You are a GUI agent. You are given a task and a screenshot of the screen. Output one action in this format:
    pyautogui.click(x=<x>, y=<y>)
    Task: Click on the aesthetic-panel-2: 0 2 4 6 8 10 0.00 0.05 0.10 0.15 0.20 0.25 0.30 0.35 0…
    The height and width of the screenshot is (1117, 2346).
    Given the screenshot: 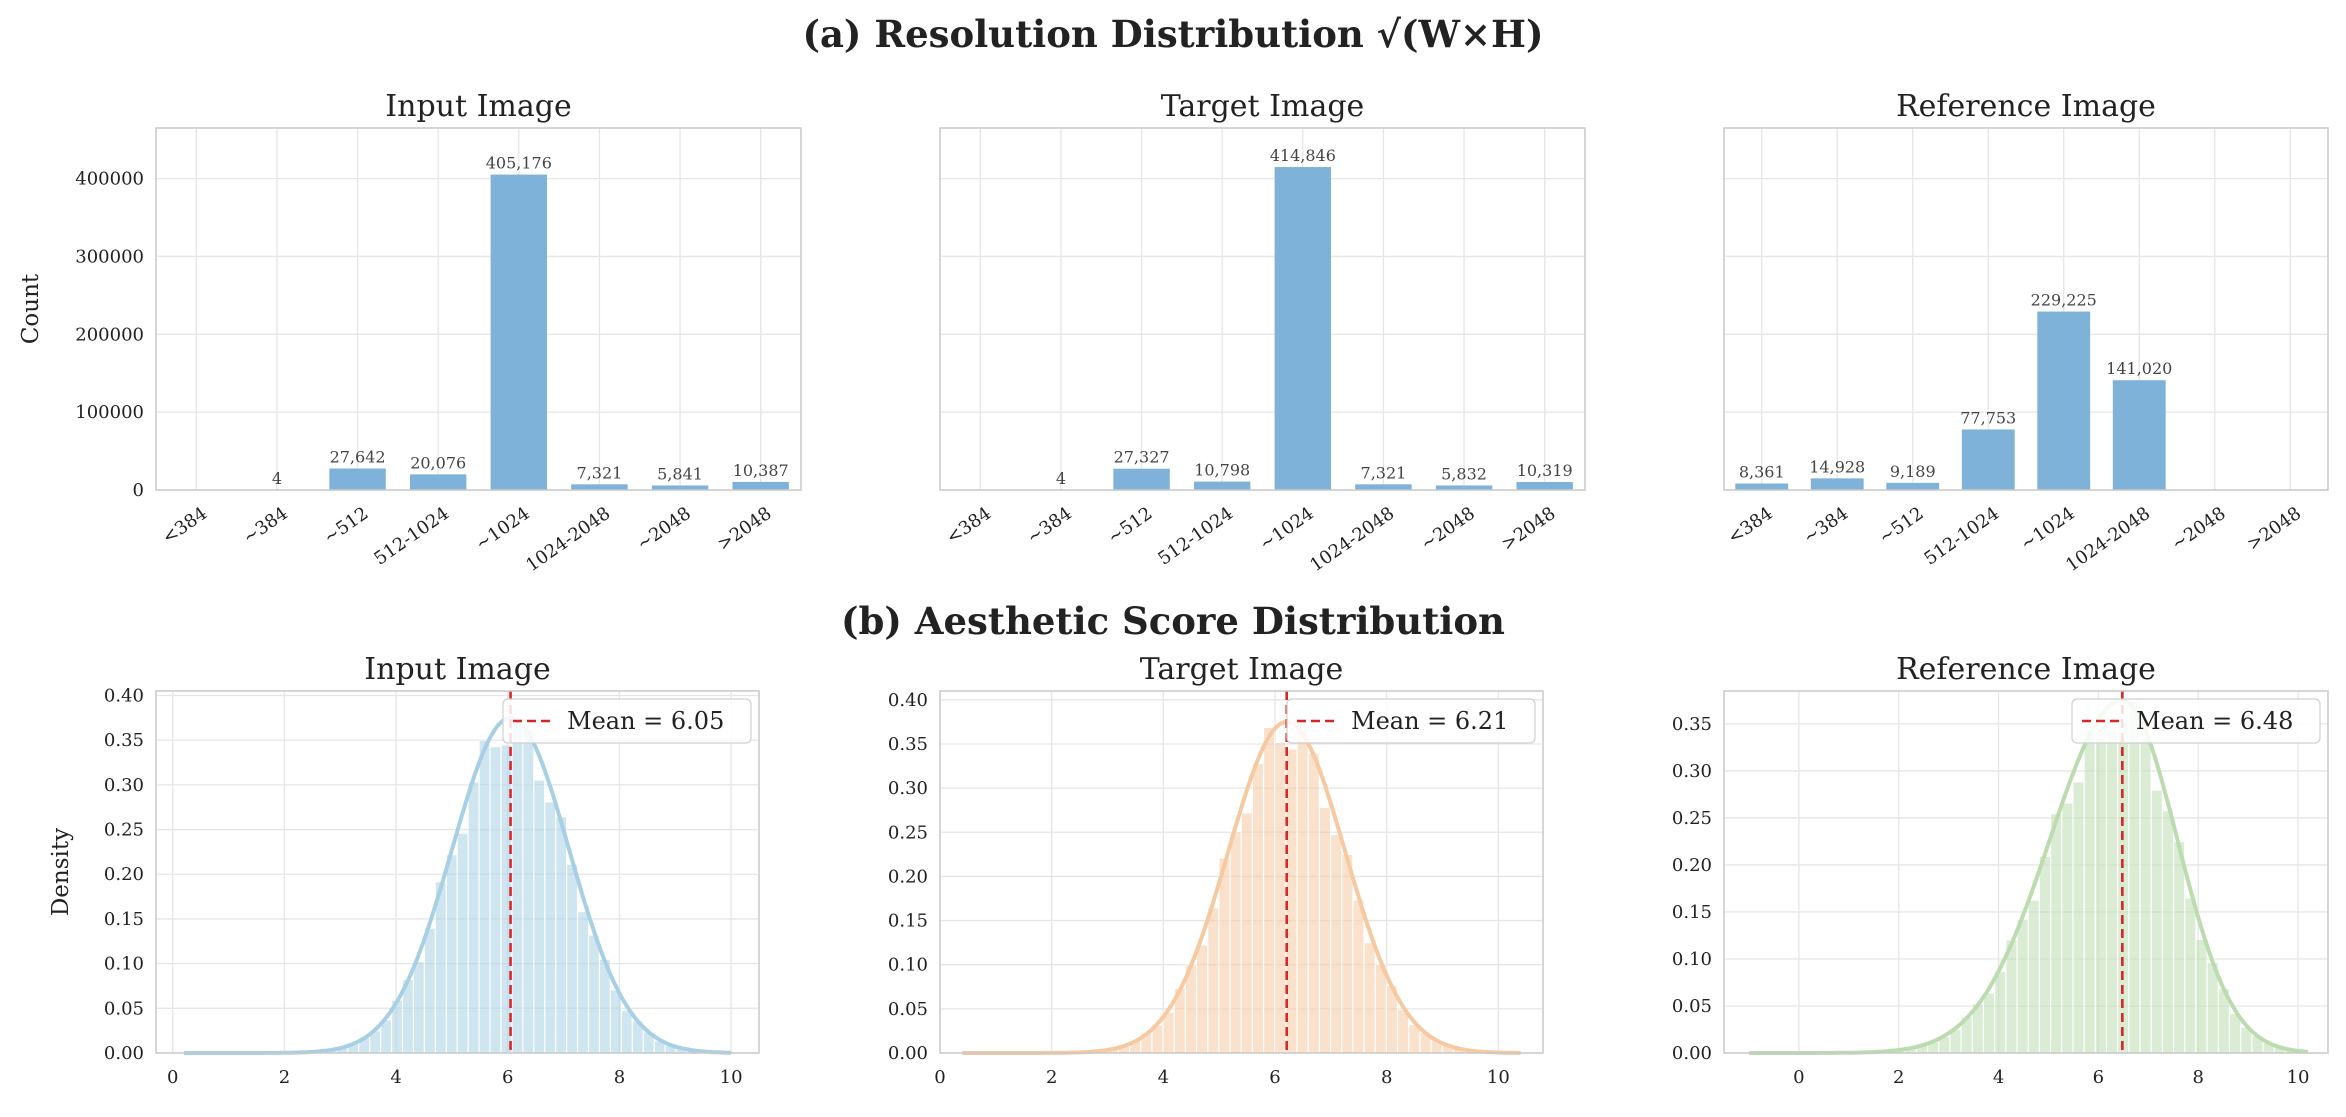 What is the action you would take?
    pyautogui.click(x=1216, y=870)
    